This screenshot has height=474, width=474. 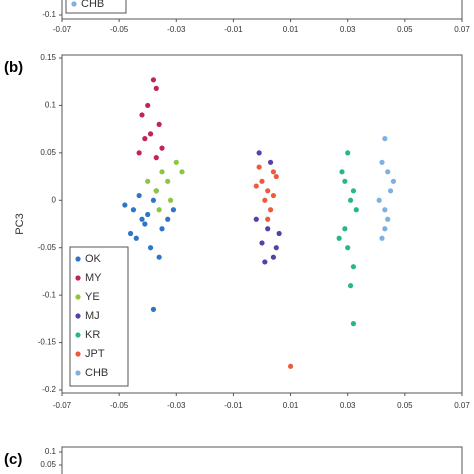 I want to click on y-tick-label: 0.1, so click(x=51, y=451).